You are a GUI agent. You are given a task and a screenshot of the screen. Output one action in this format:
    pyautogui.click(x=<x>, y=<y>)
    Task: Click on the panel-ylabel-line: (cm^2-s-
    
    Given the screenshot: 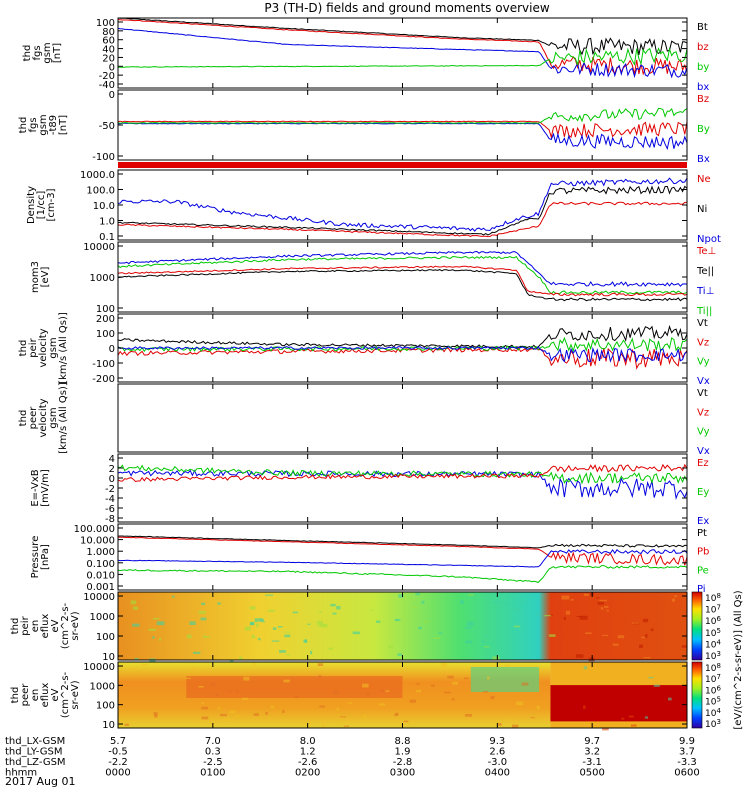 What is the action you would take?
    pyautogui.click(x=65, y=694)
    